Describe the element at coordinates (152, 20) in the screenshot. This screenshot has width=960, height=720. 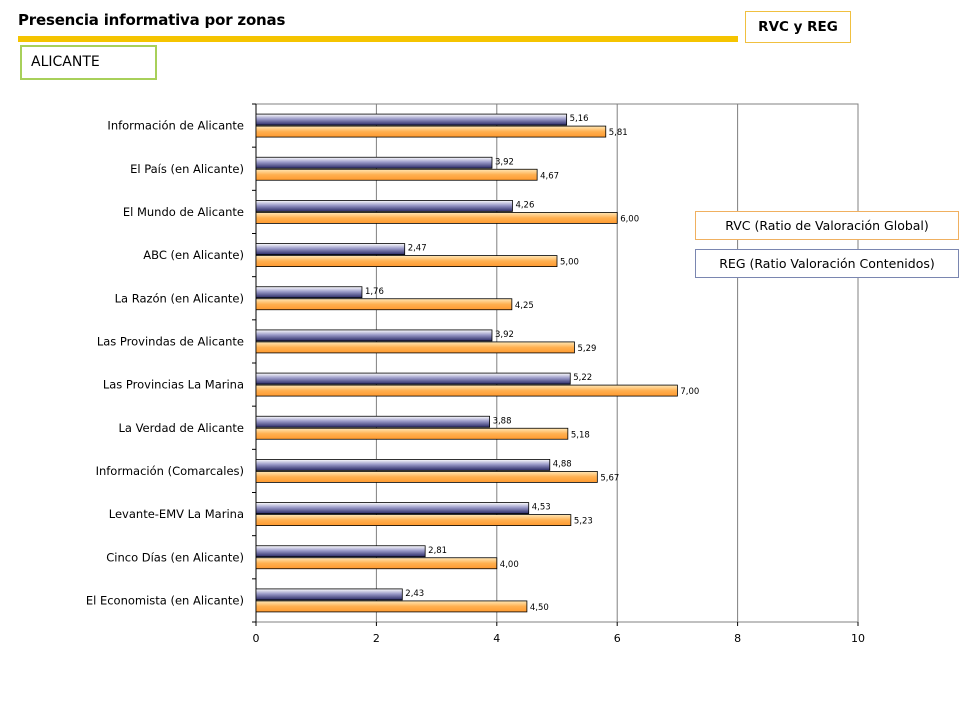
I see `page-title: Presencia informativa por zonas` at that location.